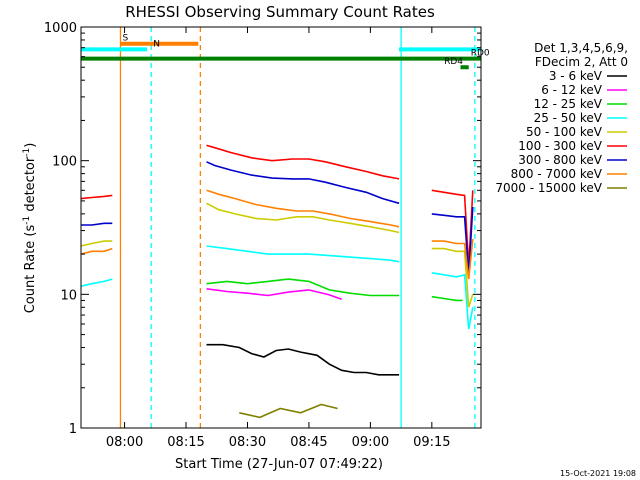 This screenshot has width=640, height=480. I want to click on y-axis-label-part: detector, so click(30, 186).